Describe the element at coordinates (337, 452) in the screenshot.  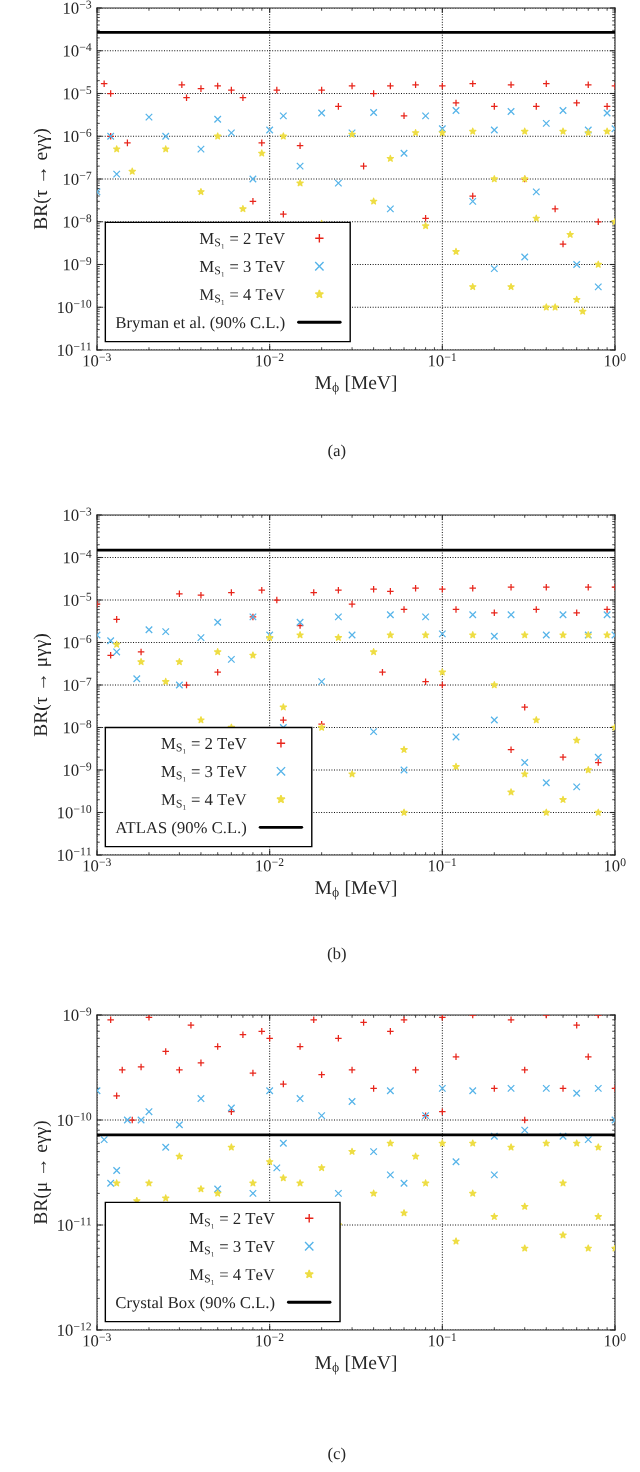
I see `text: (a)` at that location.